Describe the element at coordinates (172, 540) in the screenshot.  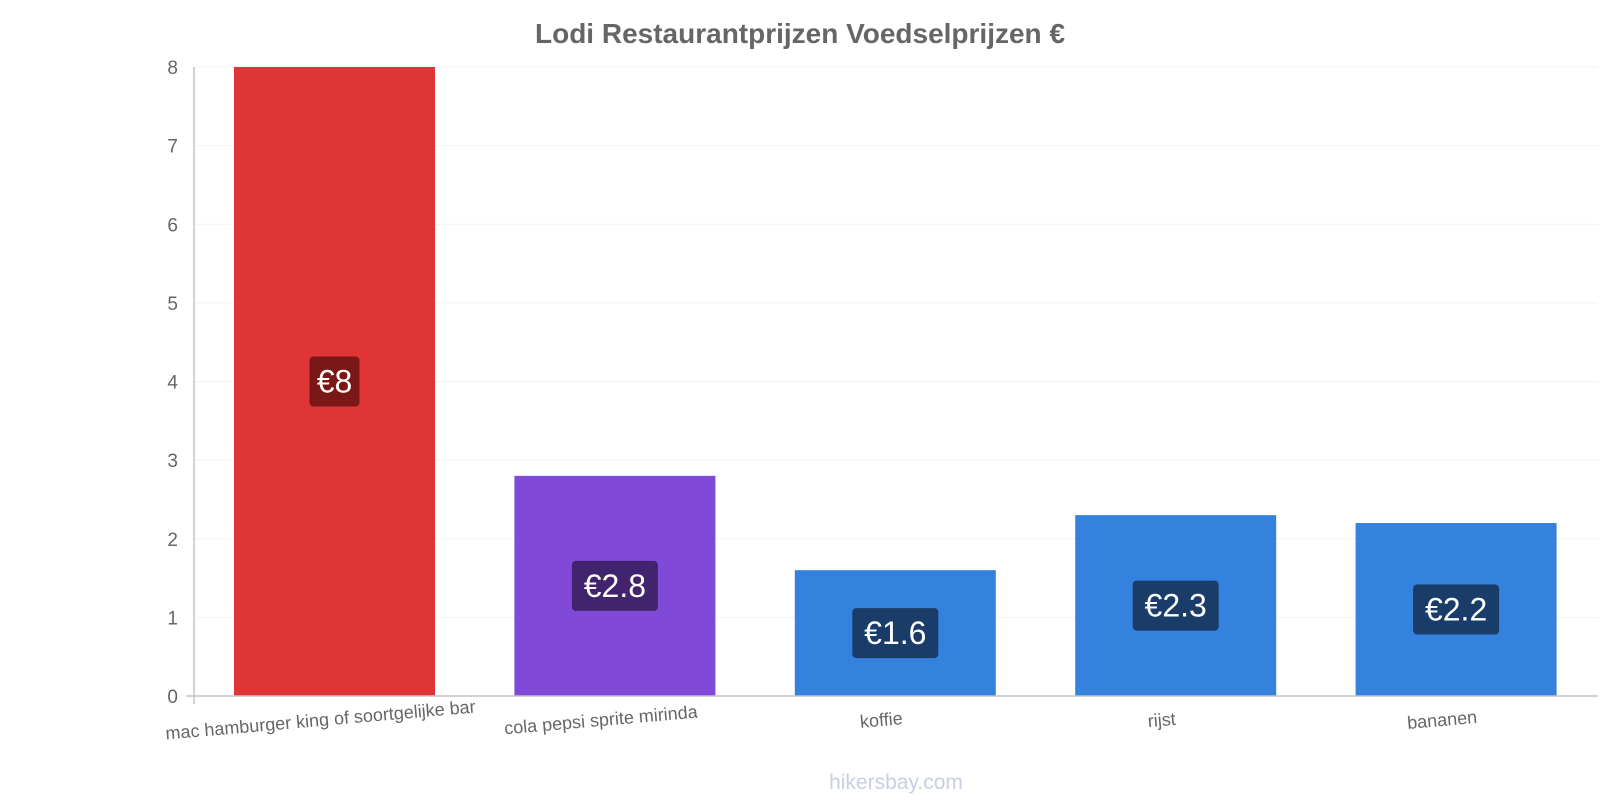
I see `y-tick-label: 2` at that location.